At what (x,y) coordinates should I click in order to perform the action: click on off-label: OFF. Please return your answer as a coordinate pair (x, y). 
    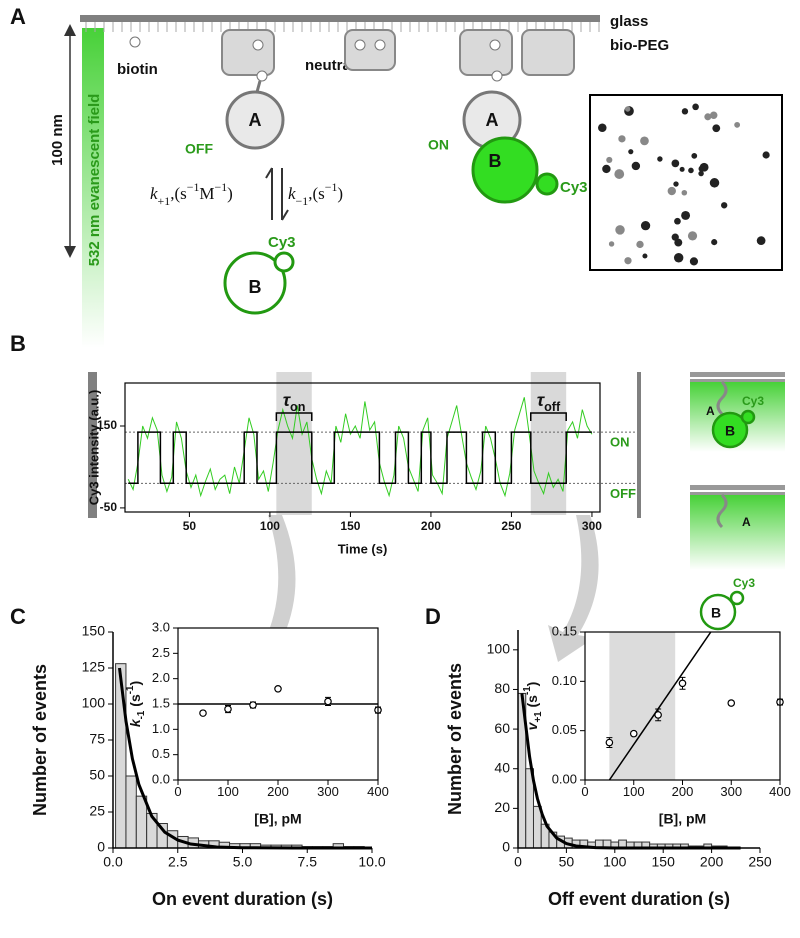
    Looking at the image, I should click on (199, 149).